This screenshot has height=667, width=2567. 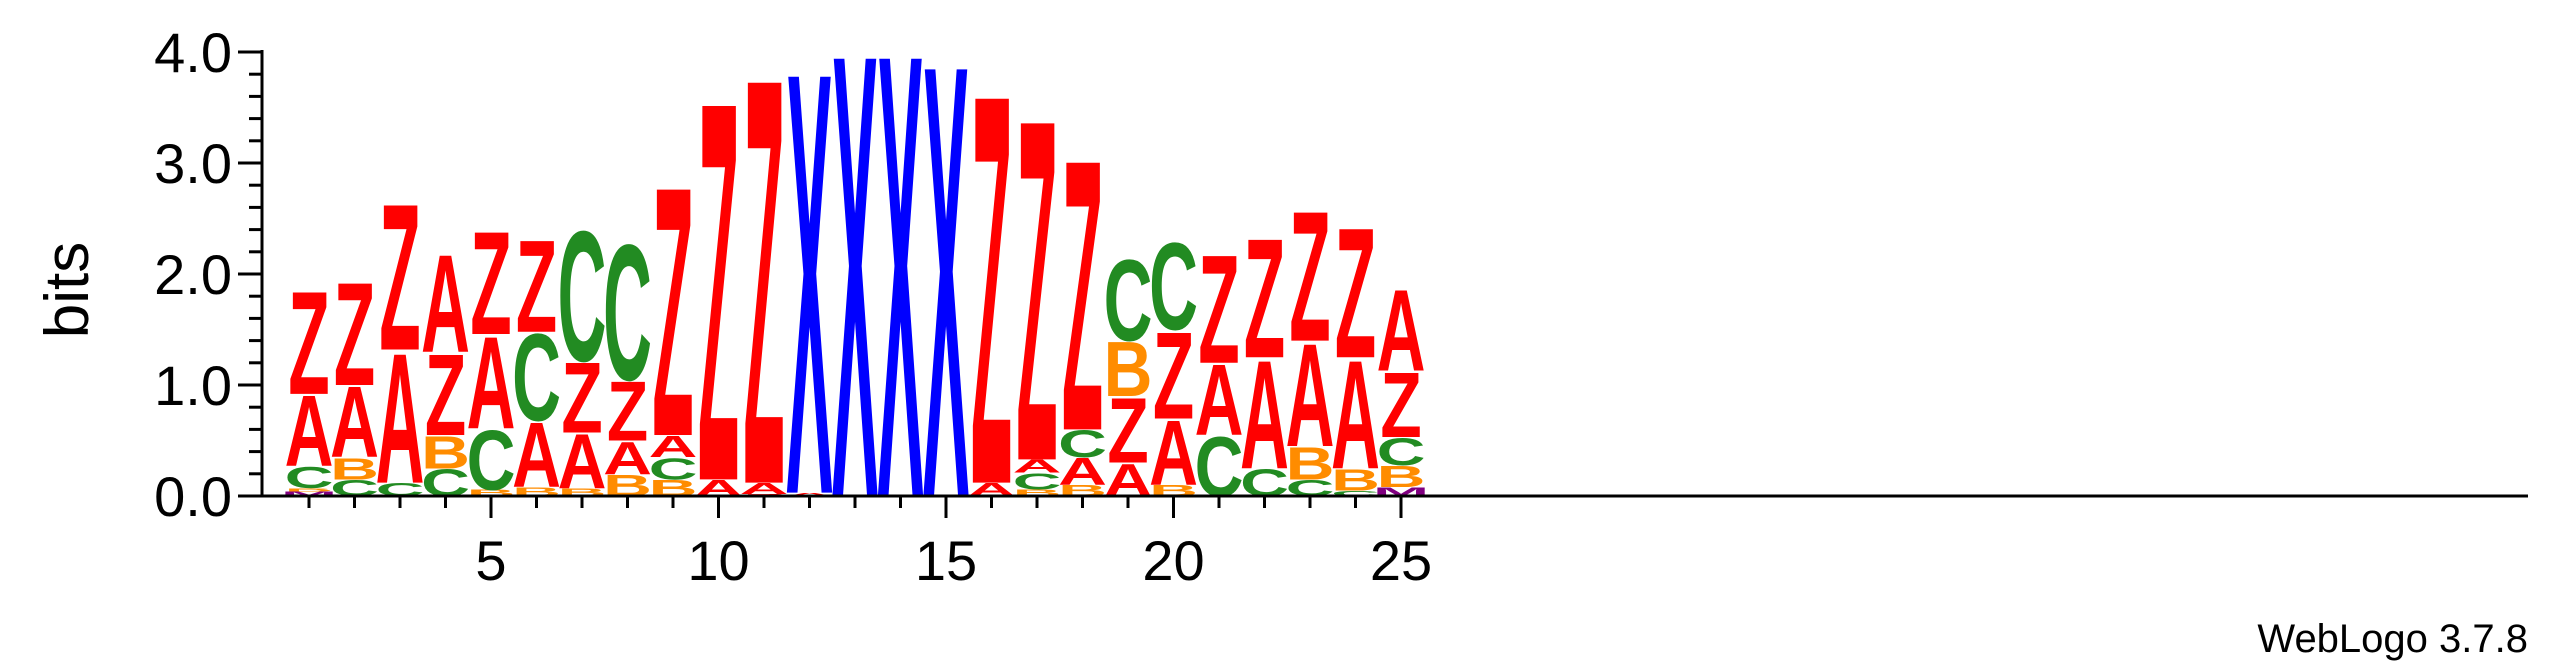 I want to click on y-tick-label: 1.0, so click(x=193, y=385).